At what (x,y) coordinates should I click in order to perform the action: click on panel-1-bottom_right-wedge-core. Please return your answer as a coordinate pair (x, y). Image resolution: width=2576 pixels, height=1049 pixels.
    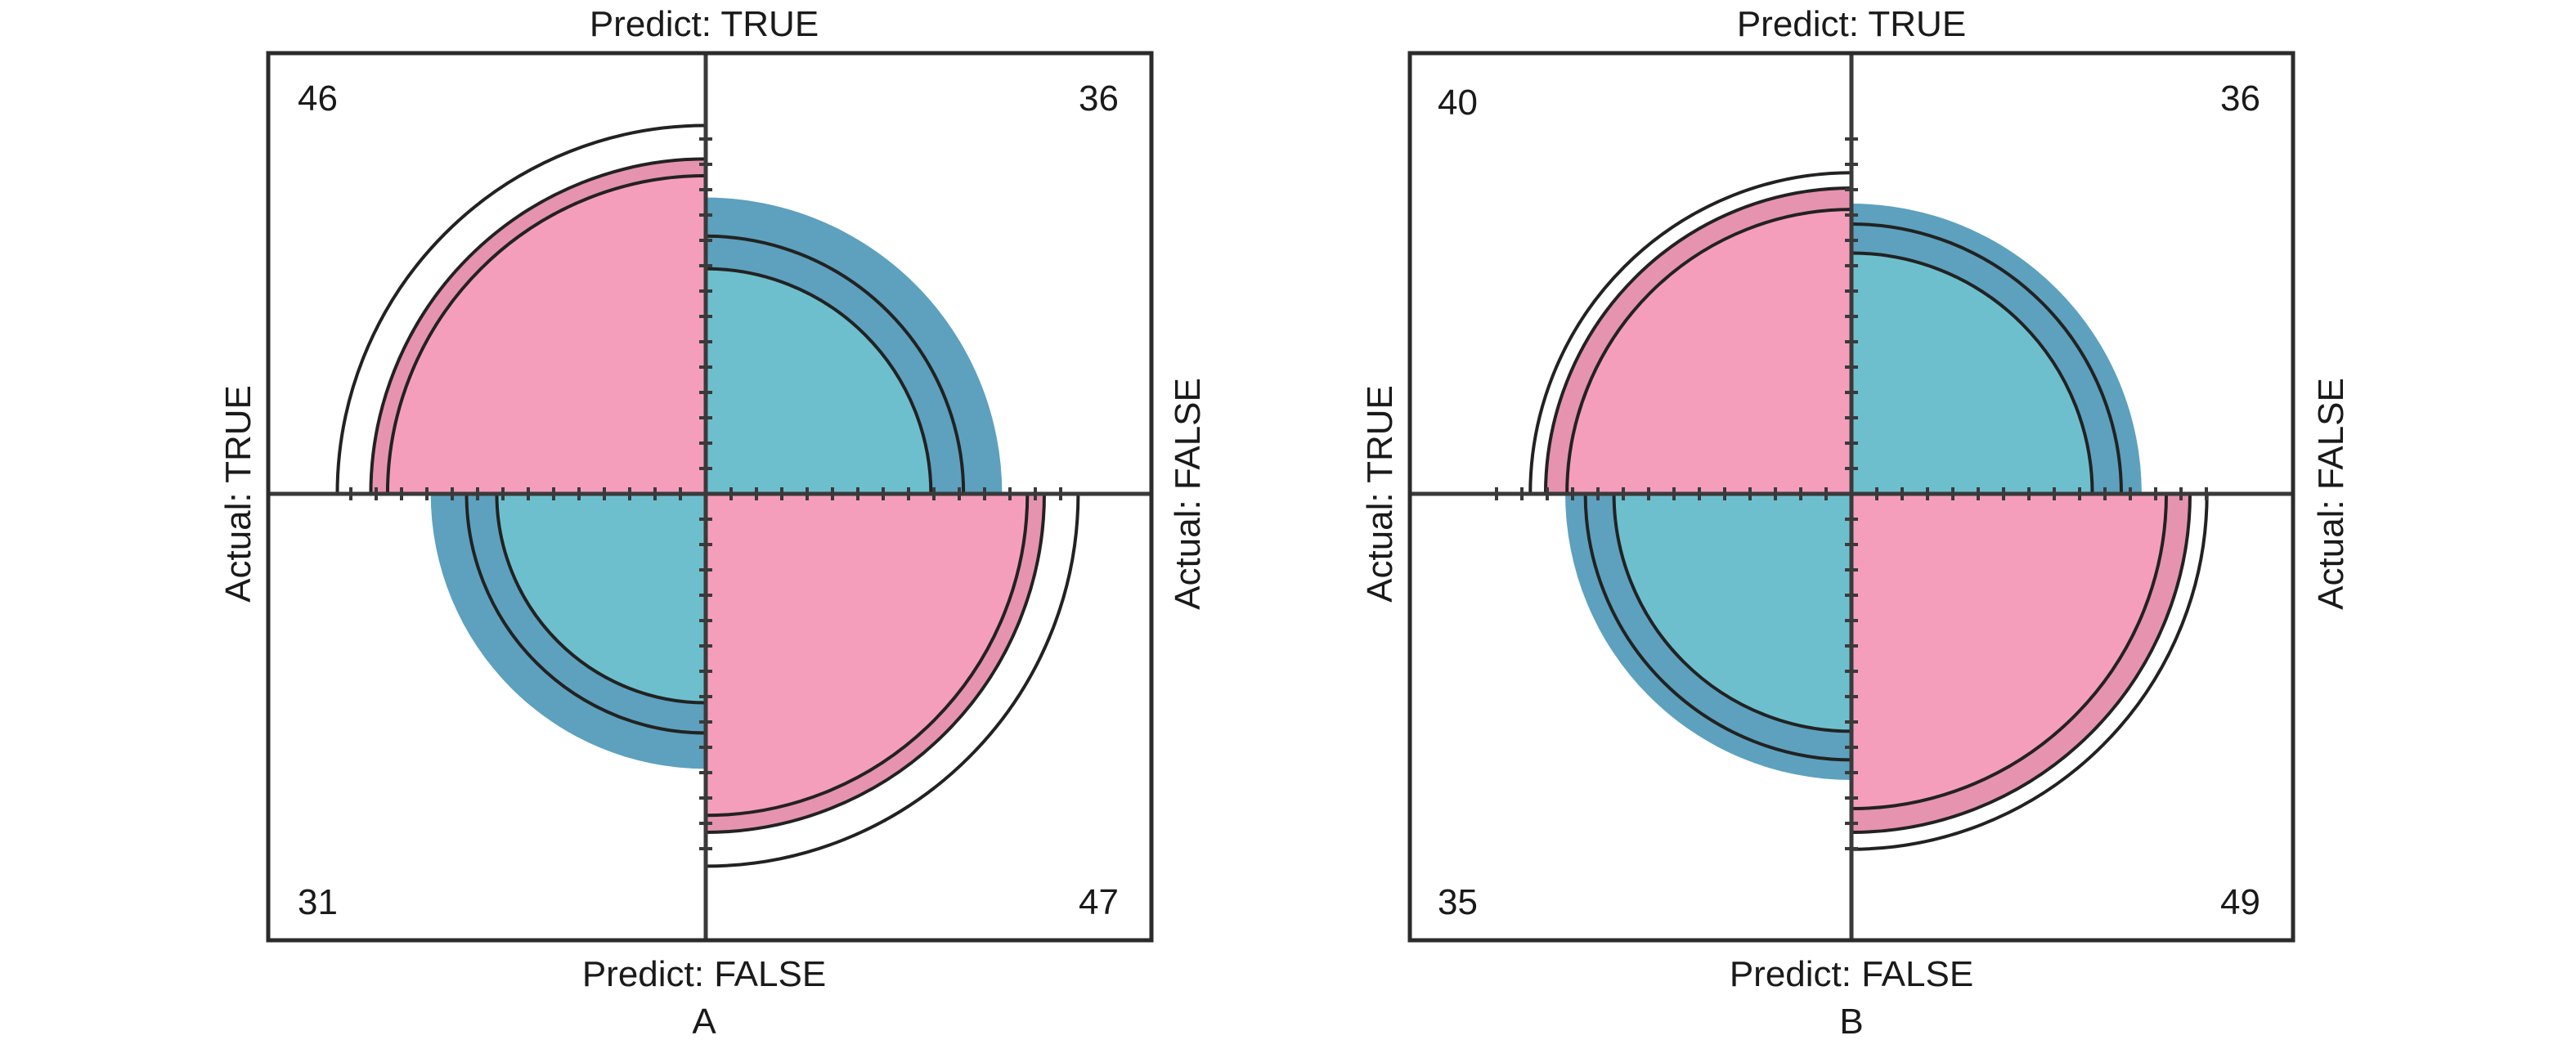
    Looking at the image, I should click on (2009, 651).